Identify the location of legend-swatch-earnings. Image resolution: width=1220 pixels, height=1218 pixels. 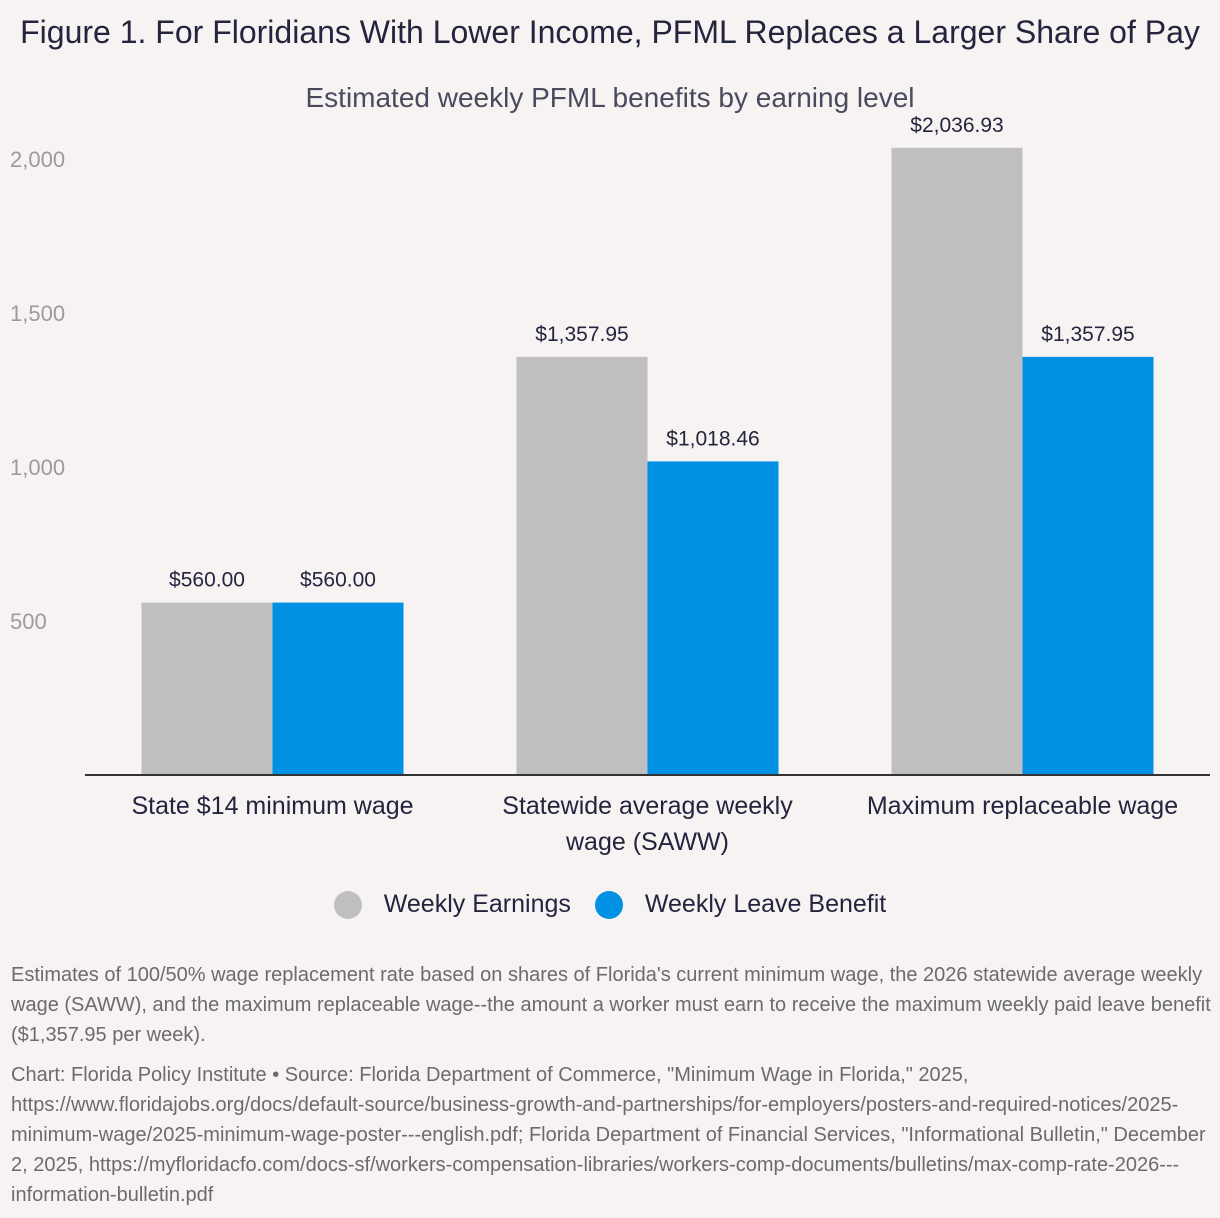
(347, 904).